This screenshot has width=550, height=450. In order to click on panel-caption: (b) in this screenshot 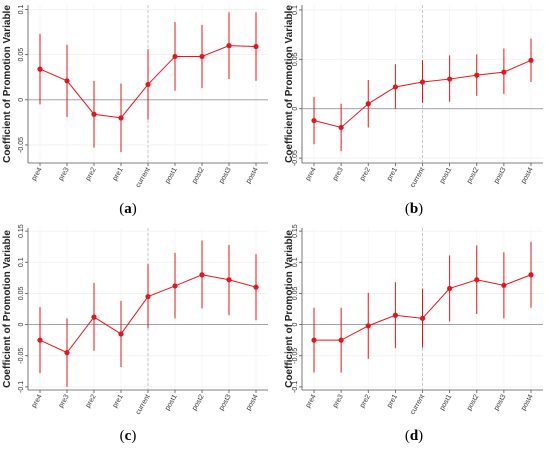, I will do `click(414, 209)`.